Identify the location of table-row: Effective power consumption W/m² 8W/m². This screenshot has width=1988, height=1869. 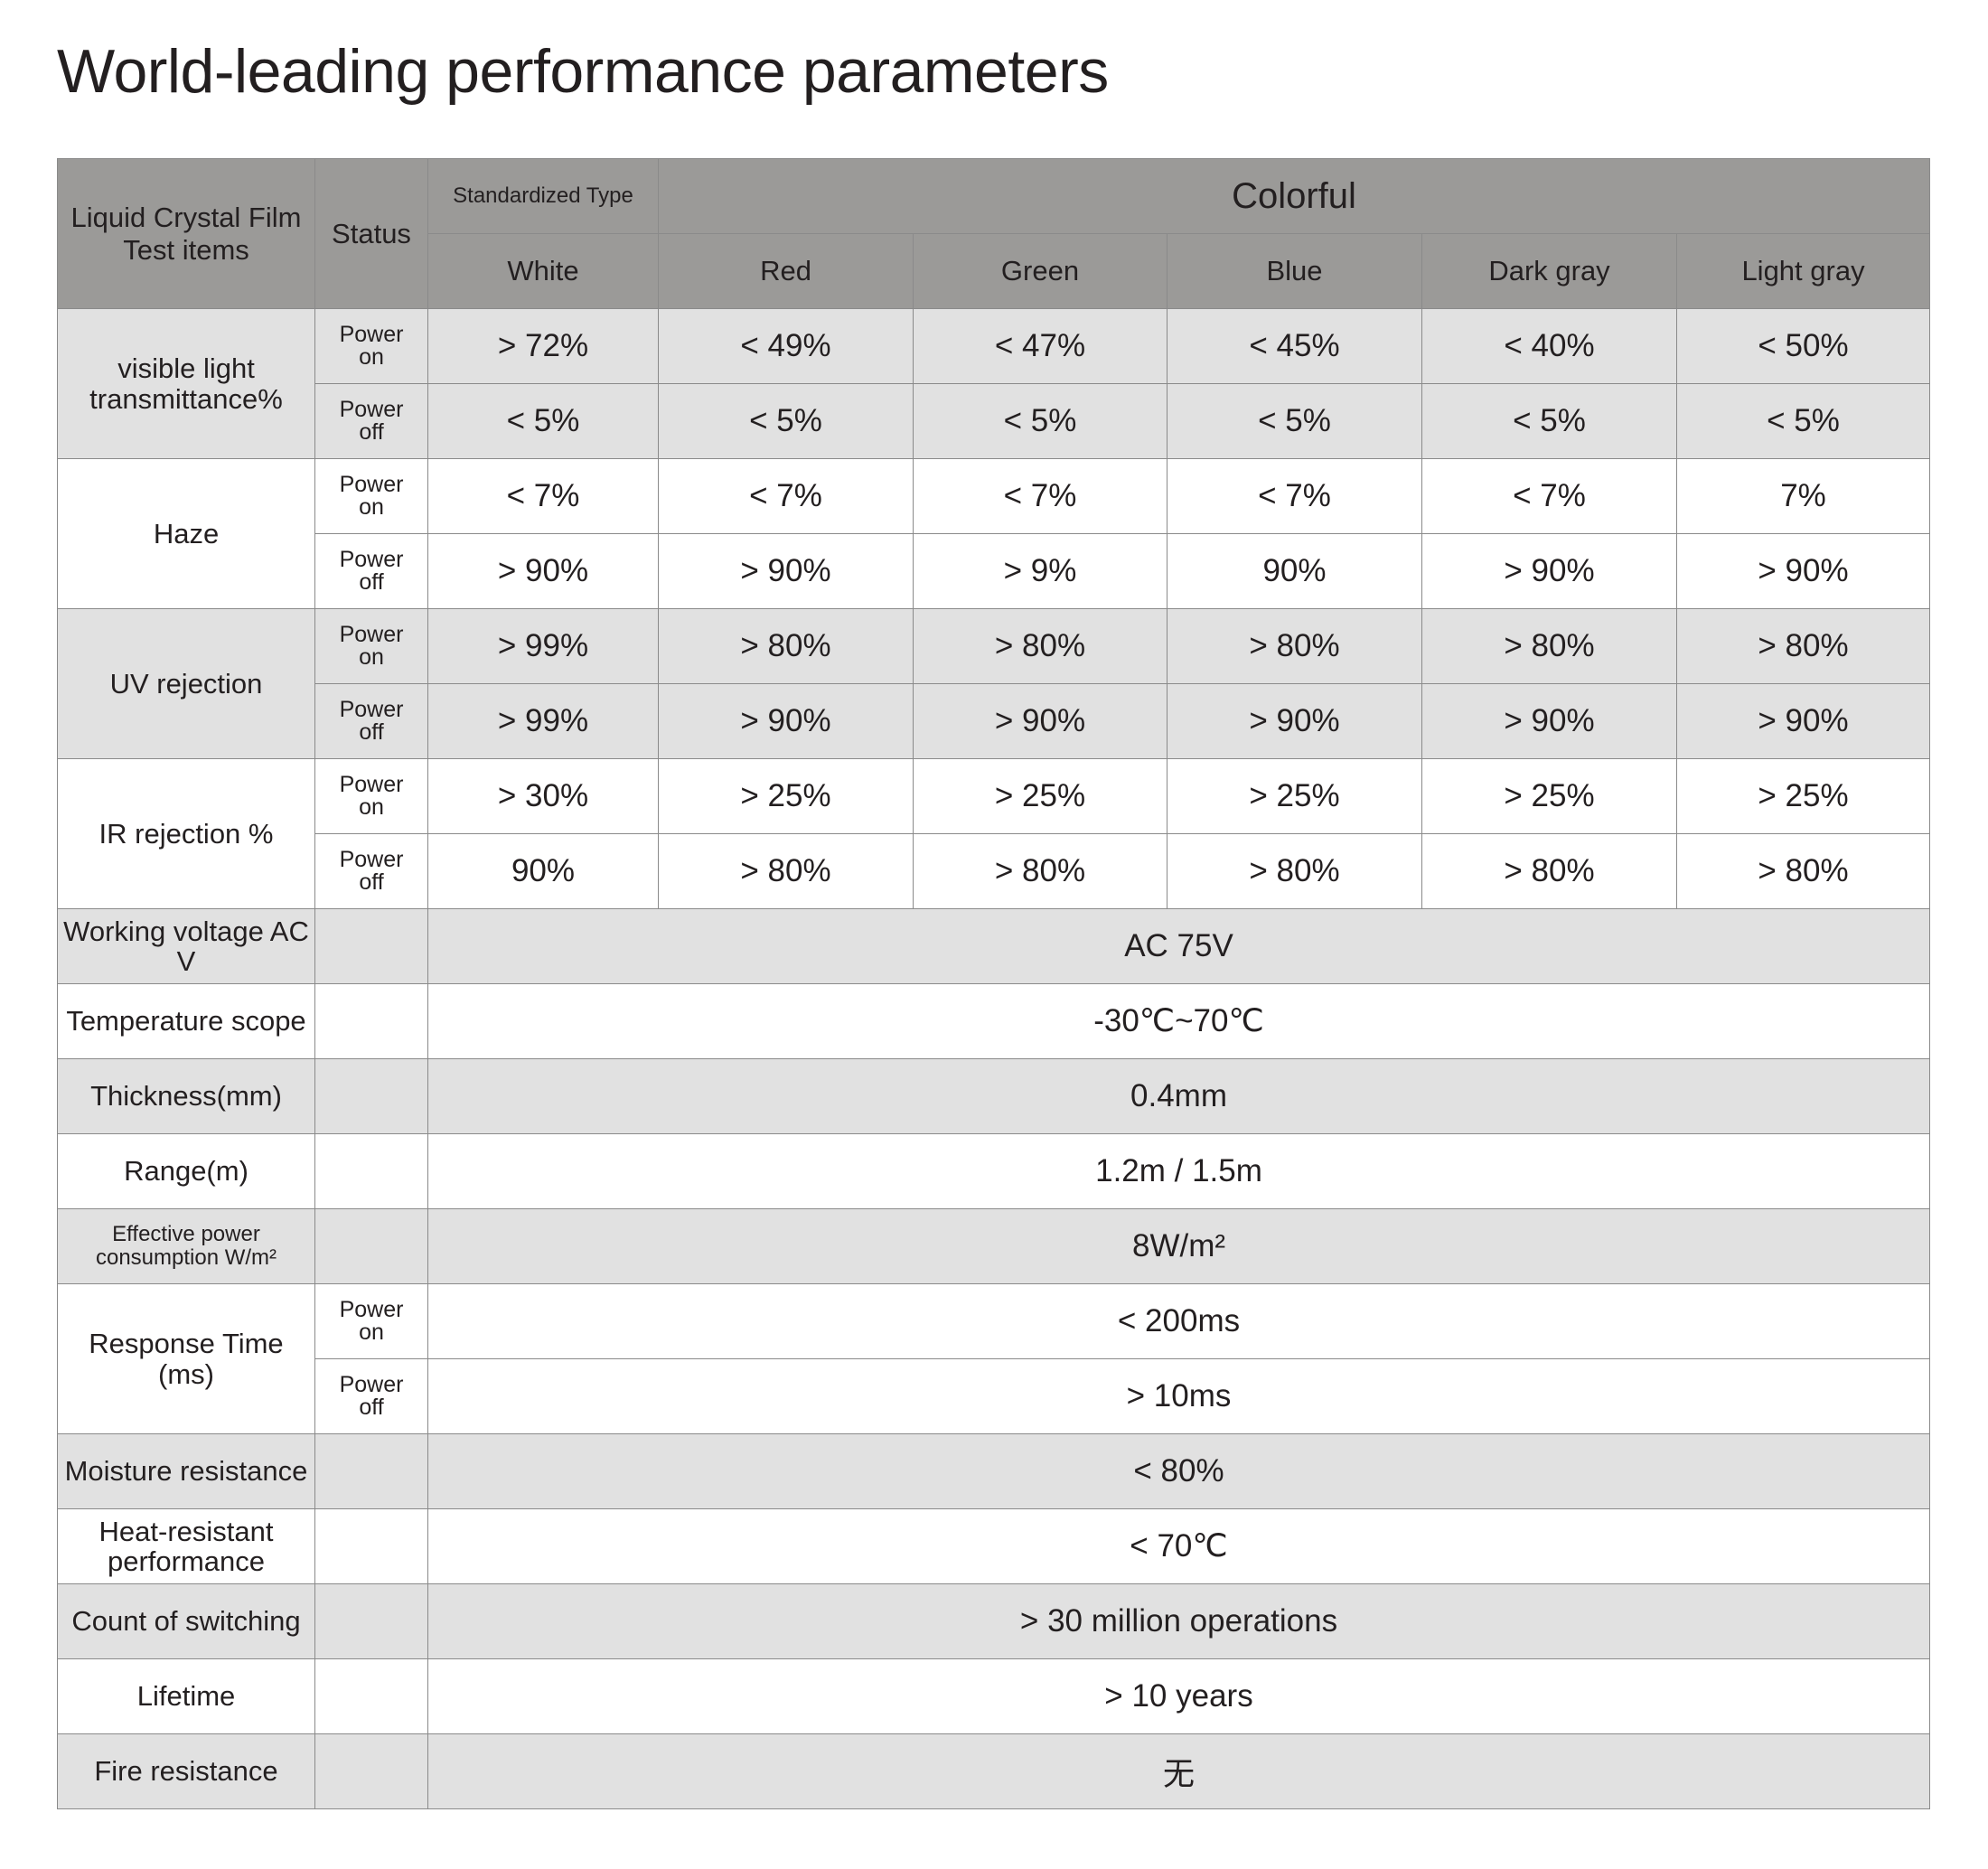
(994, 1246).